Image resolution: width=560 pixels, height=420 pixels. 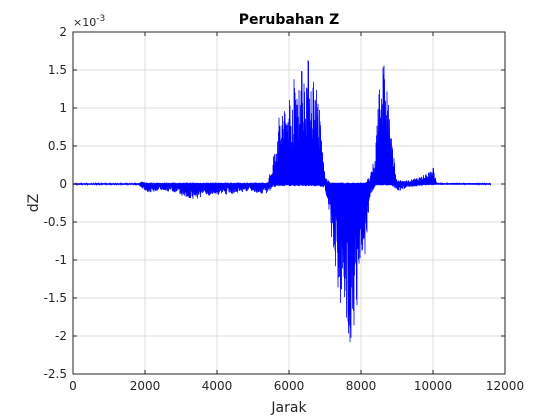 What do you see at coordinates (63, 32) in the screenshot?
I see `y-tick-label: 2` at bounding box center [63, 32].